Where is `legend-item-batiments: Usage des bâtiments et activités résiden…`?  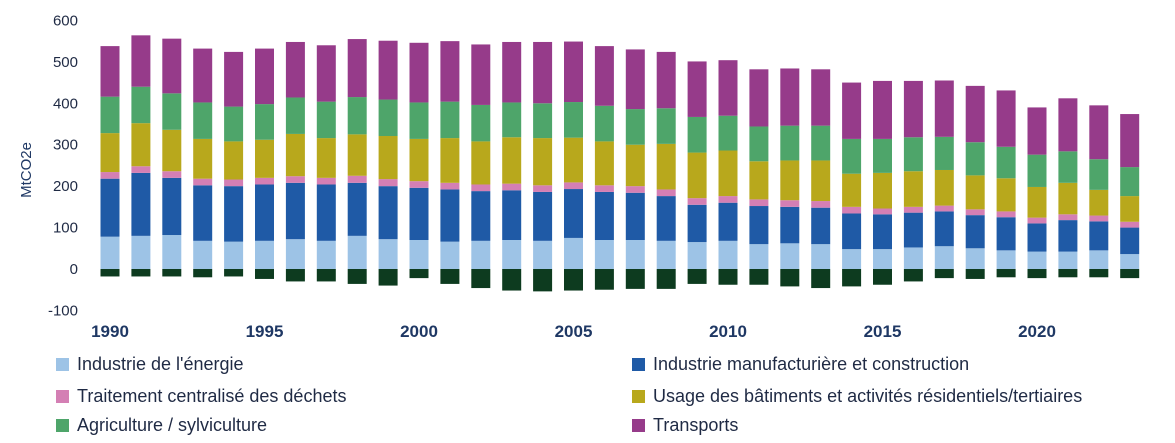 legend-item-batiments: Usage des bâtiments et activités résiden… is located at coordinates (857, 396).